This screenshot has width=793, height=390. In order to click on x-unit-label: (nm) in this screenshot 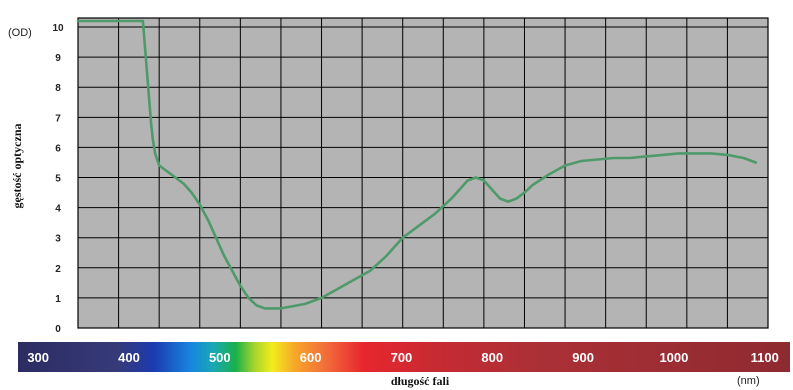, I will do `click(748, 381)`.